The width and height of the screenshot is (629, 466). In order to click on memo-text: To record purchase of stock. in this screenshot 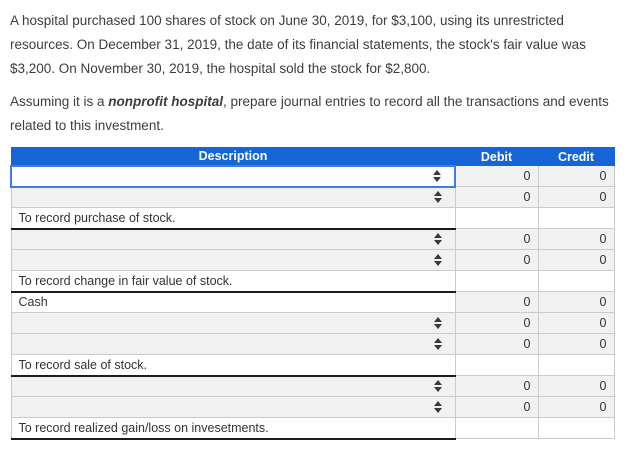, I will do `click(233, 218)`.